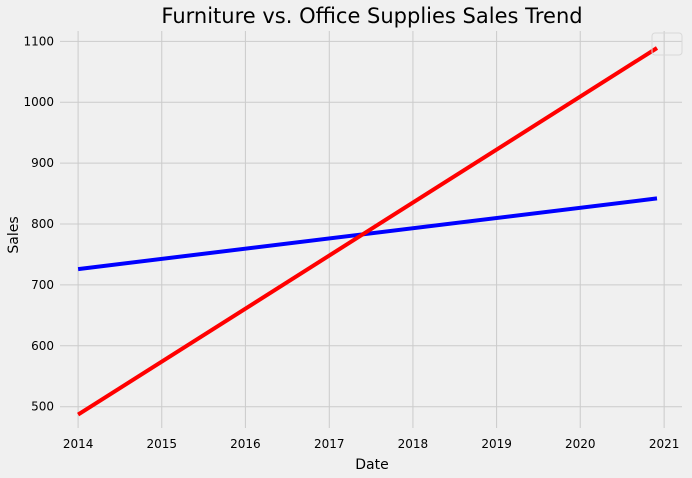 This screenshot has height=478, width=692. What do you see at coordinates (667, 44) in the screenshot?
I see `legend-box` at bounding box center [667, 44].